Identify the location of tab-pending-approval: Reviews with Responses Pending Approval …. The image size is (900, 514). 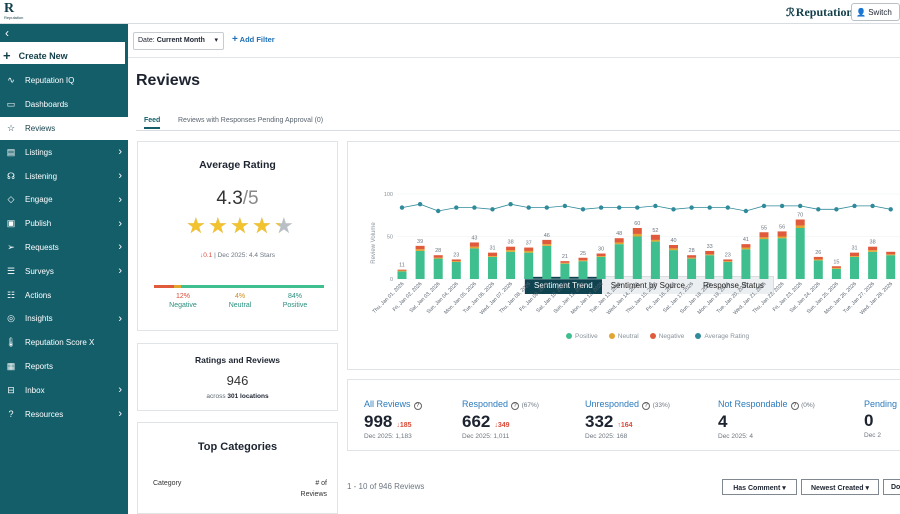
(251, 120).